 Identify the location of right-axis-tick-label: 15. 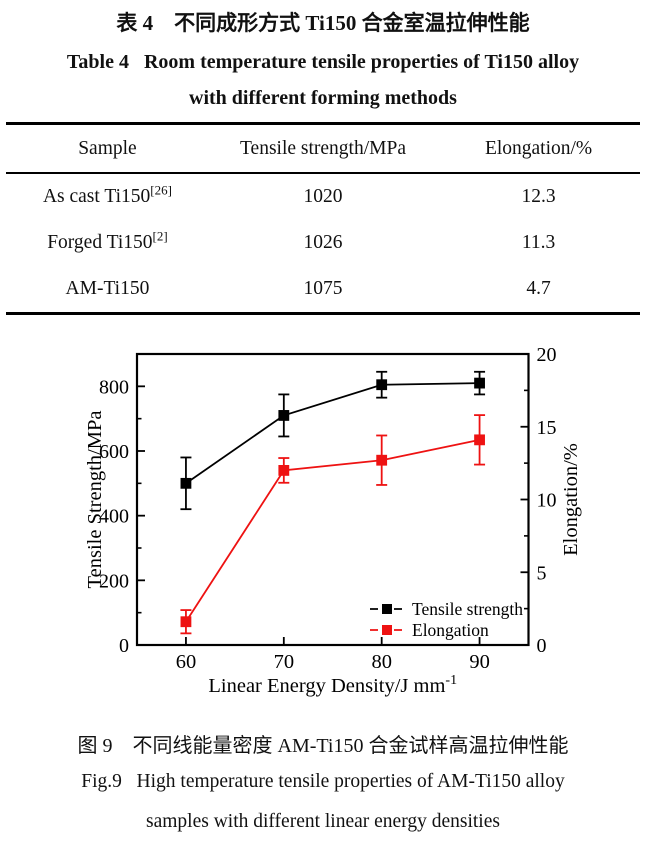
(547, 428).